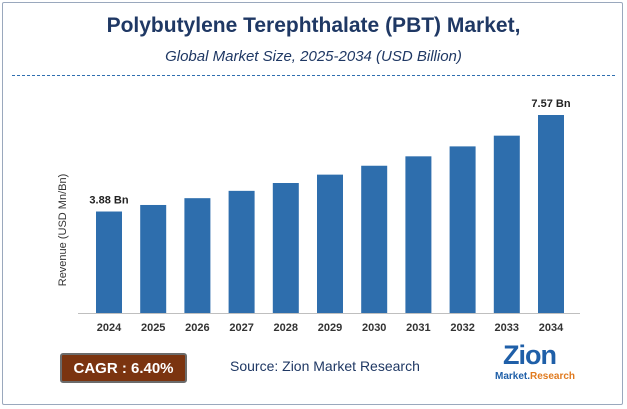 The width and height of the screenshot is (627, 409). Describe the element at coordinates (153, 328) in the screenshot. I see `x-tick-label-2025: 2025` at that location.